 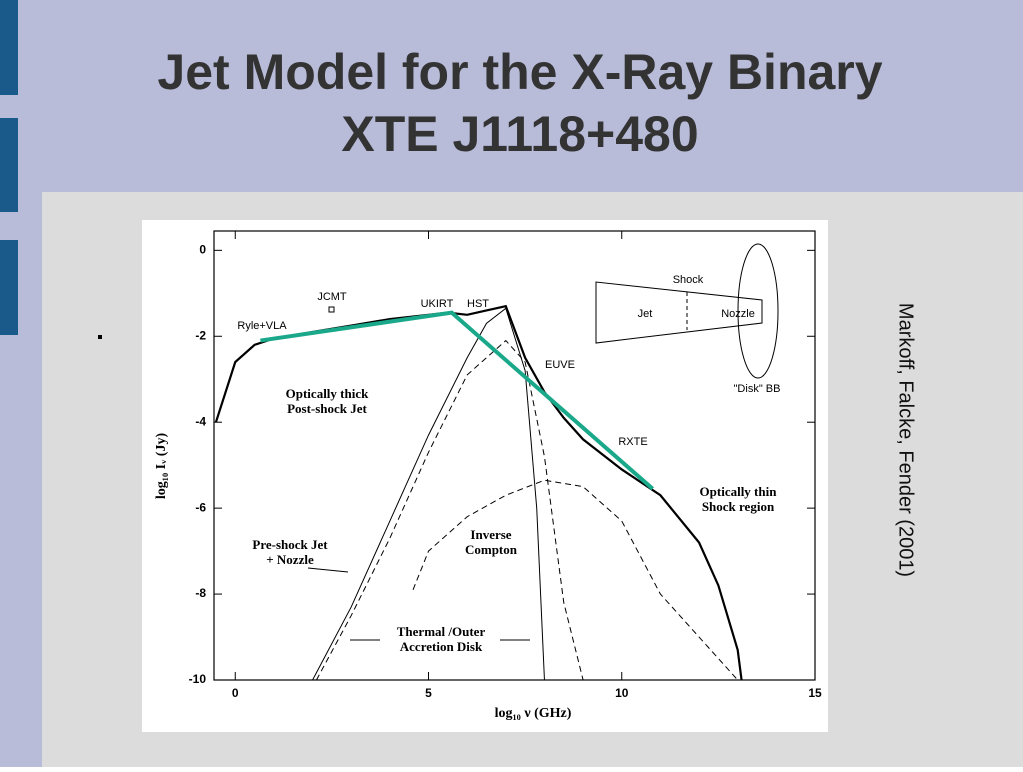 I want to click on annotation: RXTE, so click(x=632, y=442).